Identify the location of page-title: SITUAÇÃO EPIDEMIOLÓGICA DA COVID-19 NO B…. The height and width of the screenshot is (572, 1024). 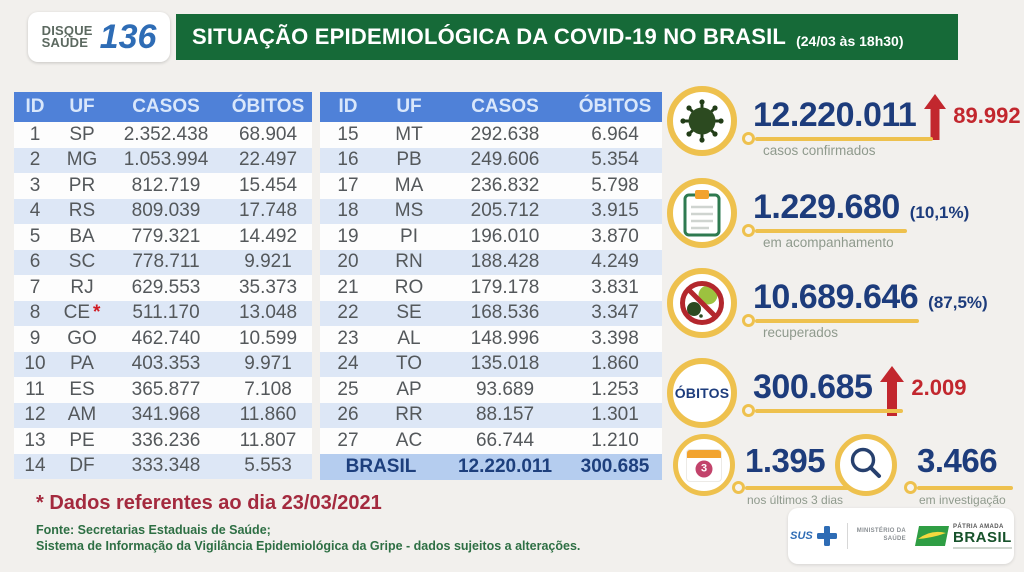
(489, 36).